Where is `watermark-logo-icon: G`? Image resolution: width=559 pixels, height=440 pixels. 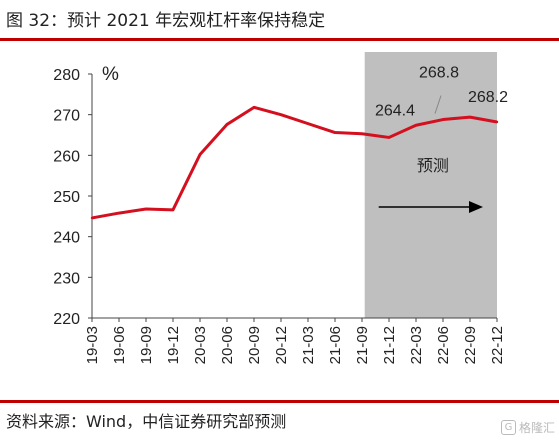 watermark-logo-icon: G is located at coordinates (508, 427).